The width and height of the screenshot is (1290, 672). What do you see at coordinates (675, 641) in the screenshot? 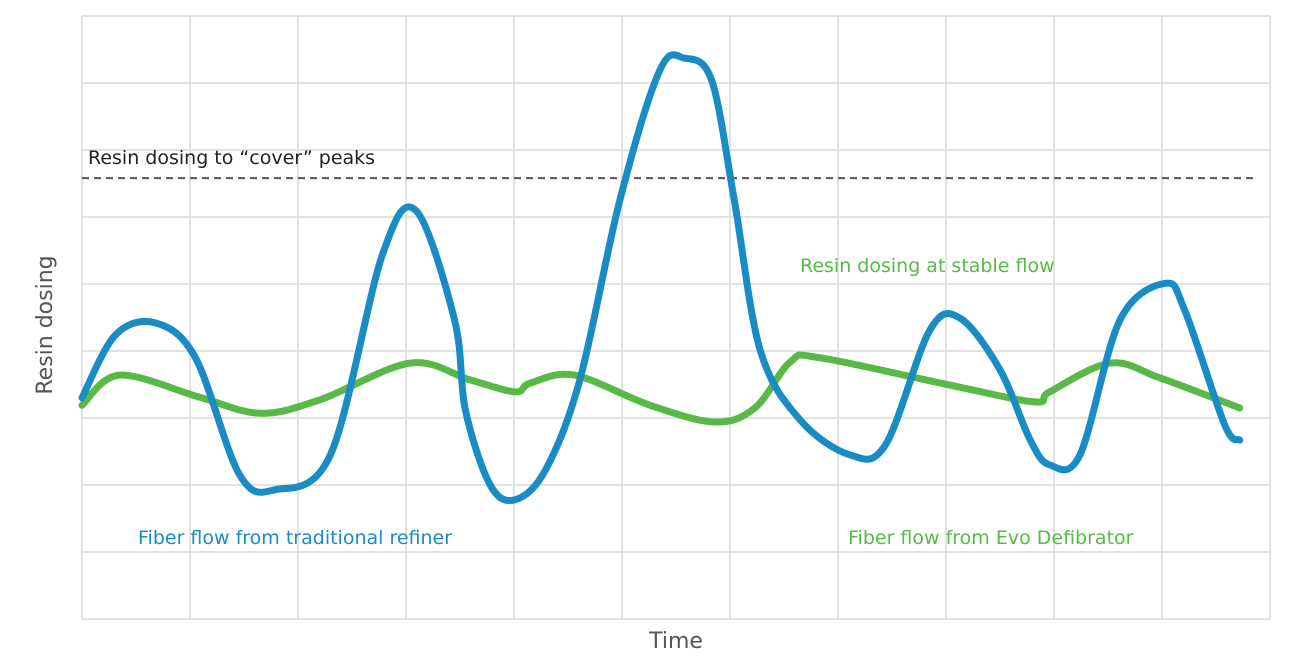
I see `x-axis-label: Time` at bounding box center [675, 641].